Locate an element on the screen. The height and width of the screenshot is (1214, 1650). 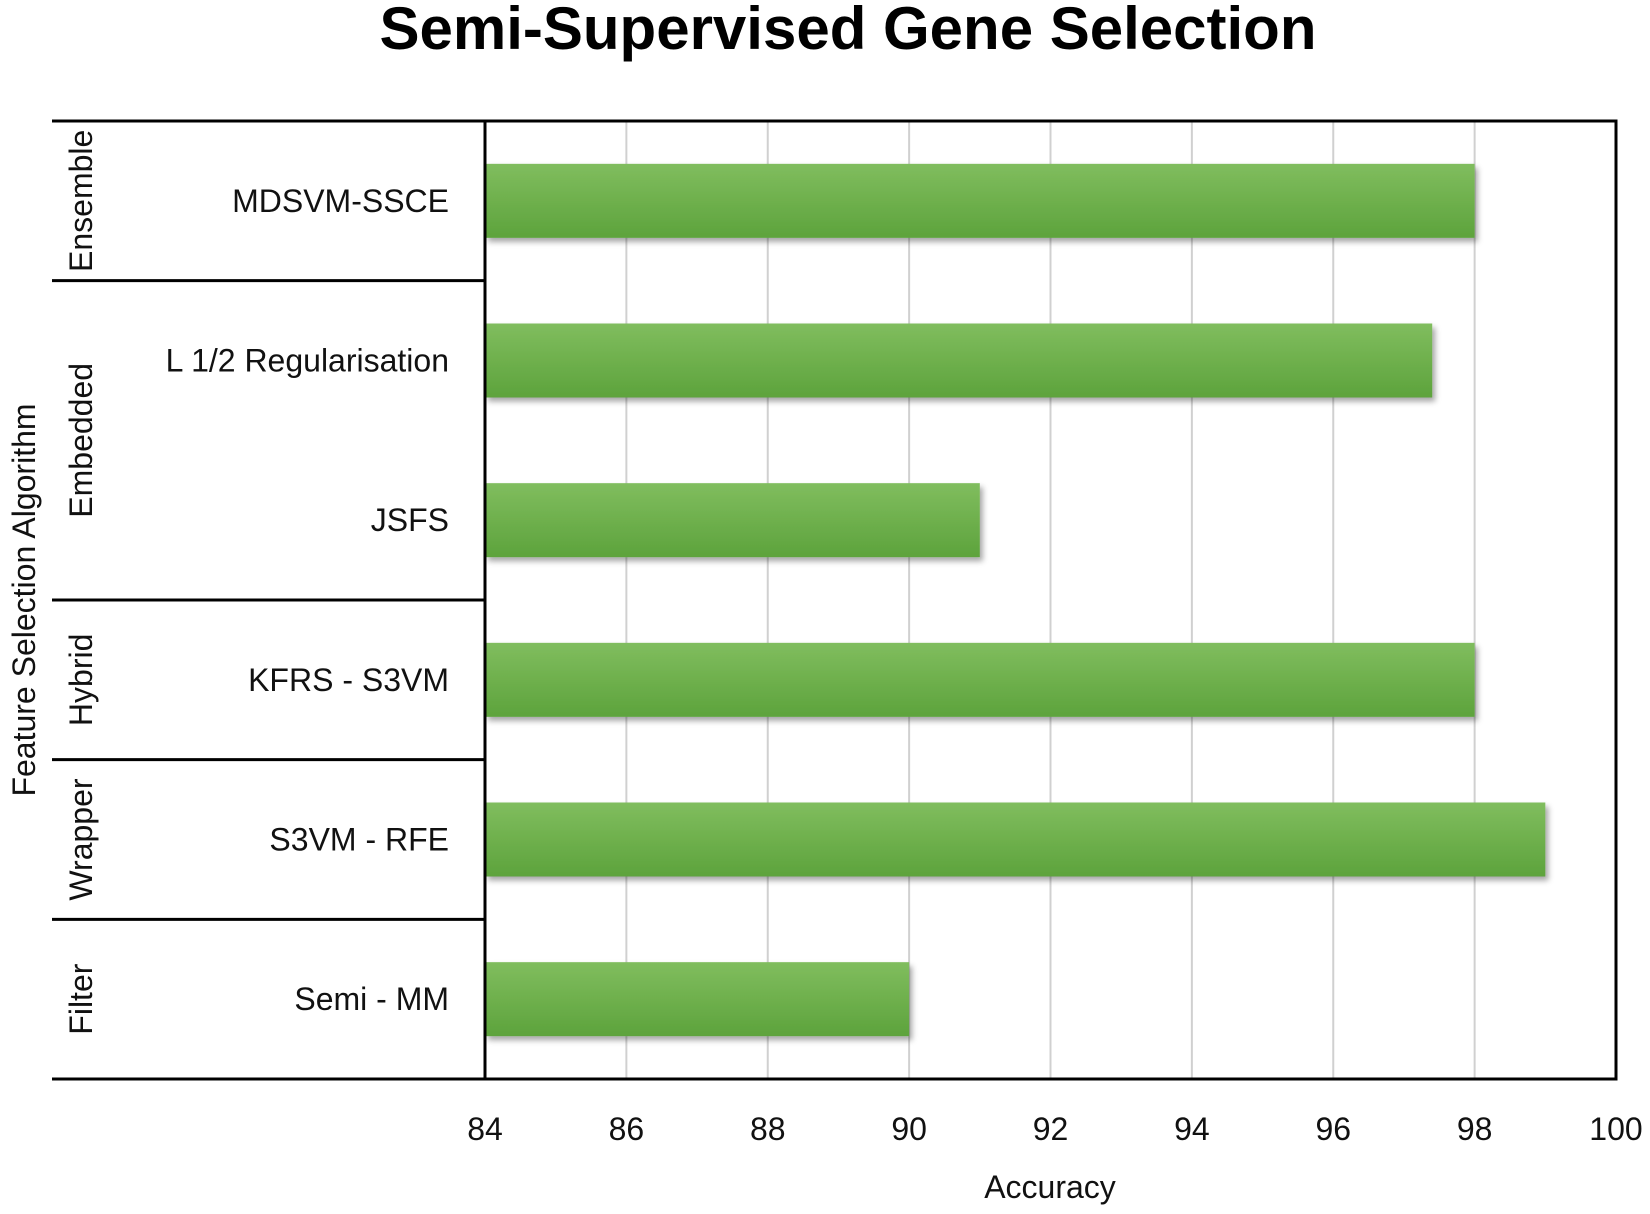
category-label: KFRS - S3VM is located at coordinates (348, 680).